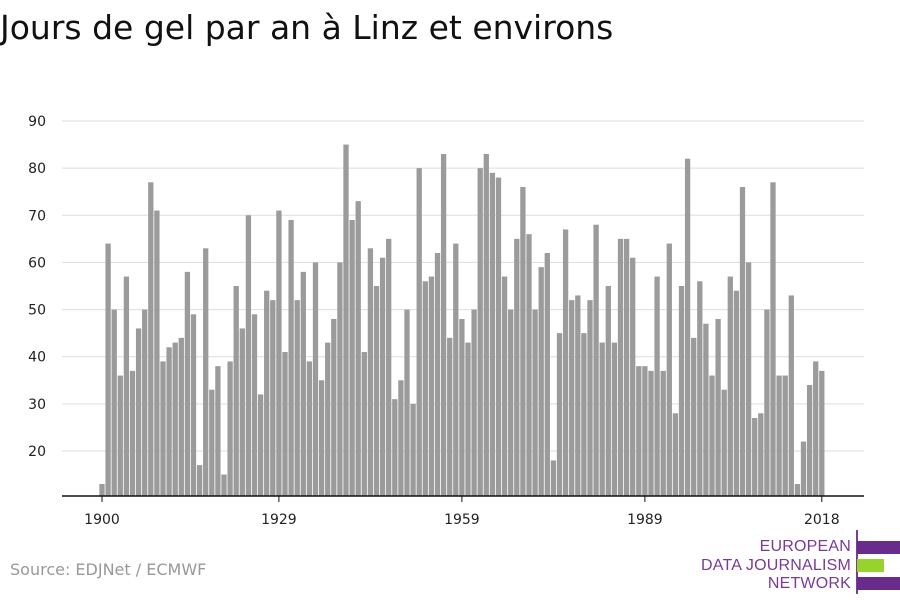  Describe the element at coordinates (126, 386) in the screenshot. I see `bar-1904` at that location.